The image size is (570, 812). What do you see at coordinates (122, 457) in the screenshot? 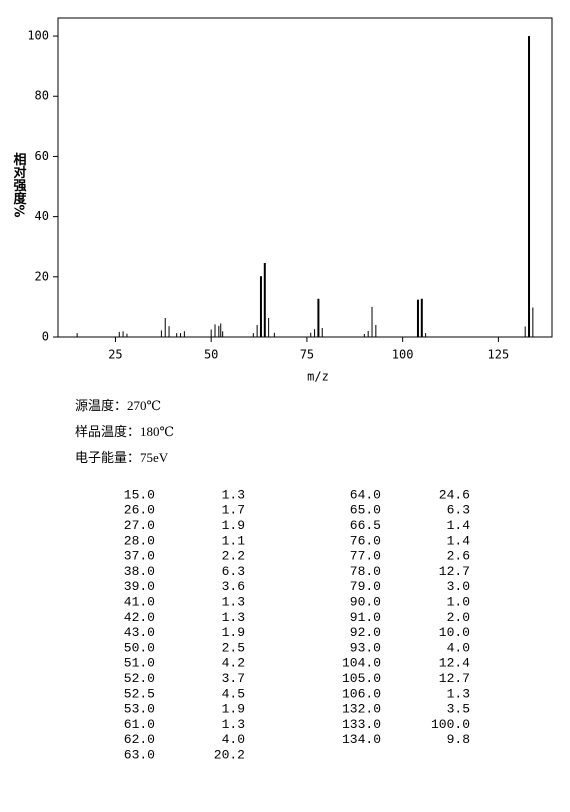
I see `condition: 电子能量：75eV` at bounding box center [122, 457].